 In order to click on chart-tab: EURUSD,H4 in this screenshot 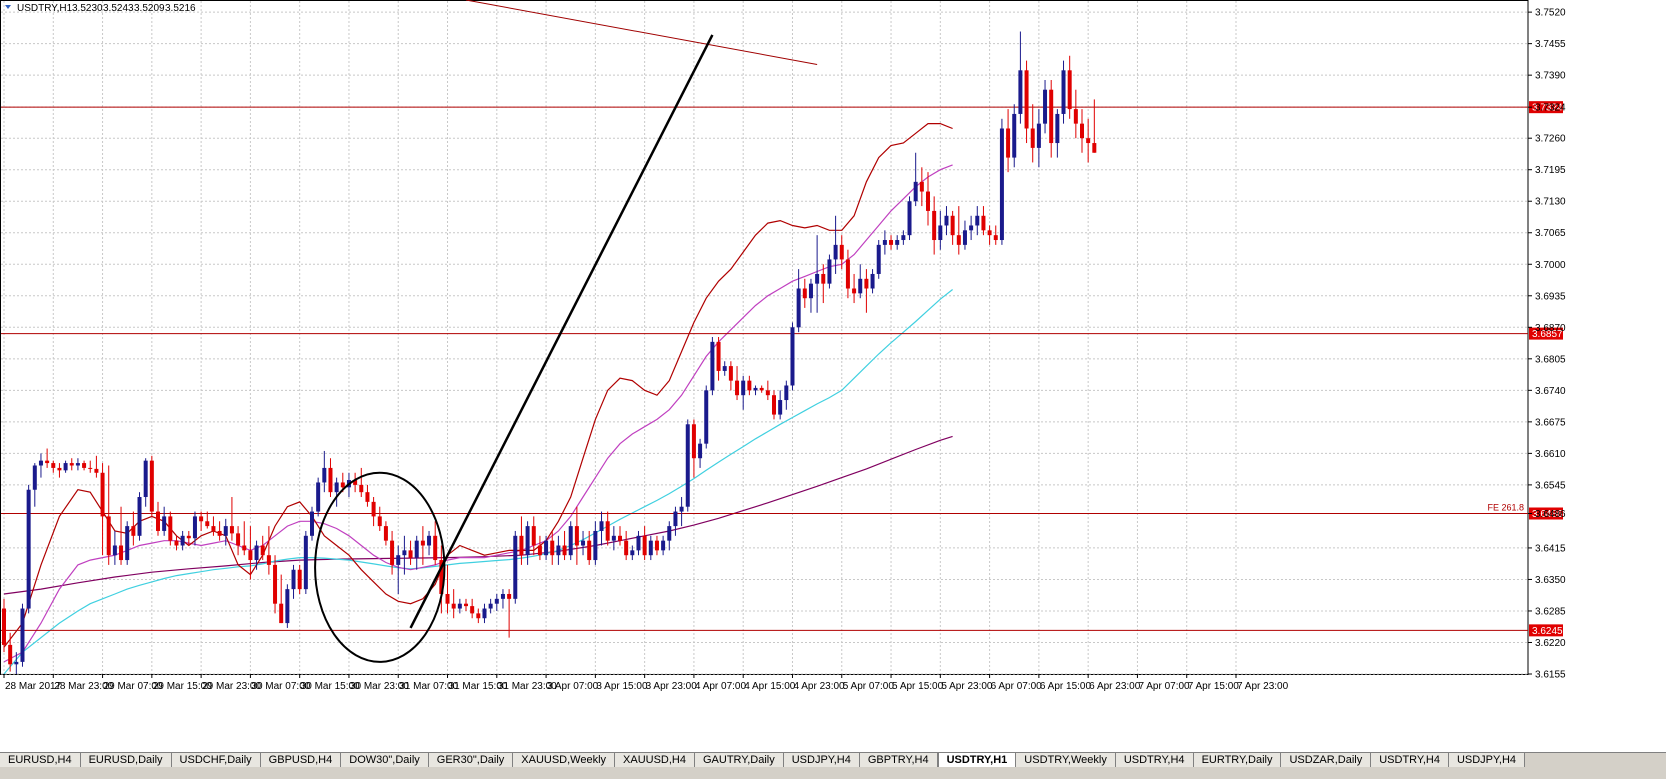, I will do `click(40, 760)`.